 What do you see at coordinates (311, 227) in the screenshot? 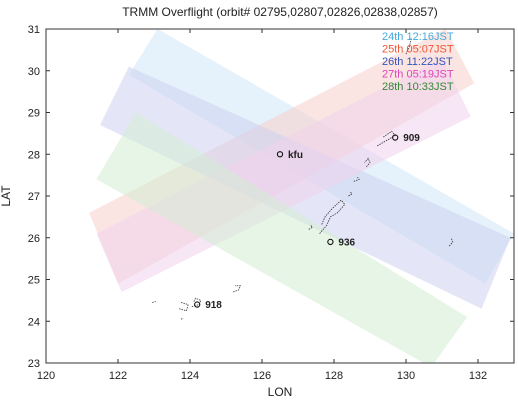
I see `island-kerama` at bounding box center [311, 227].